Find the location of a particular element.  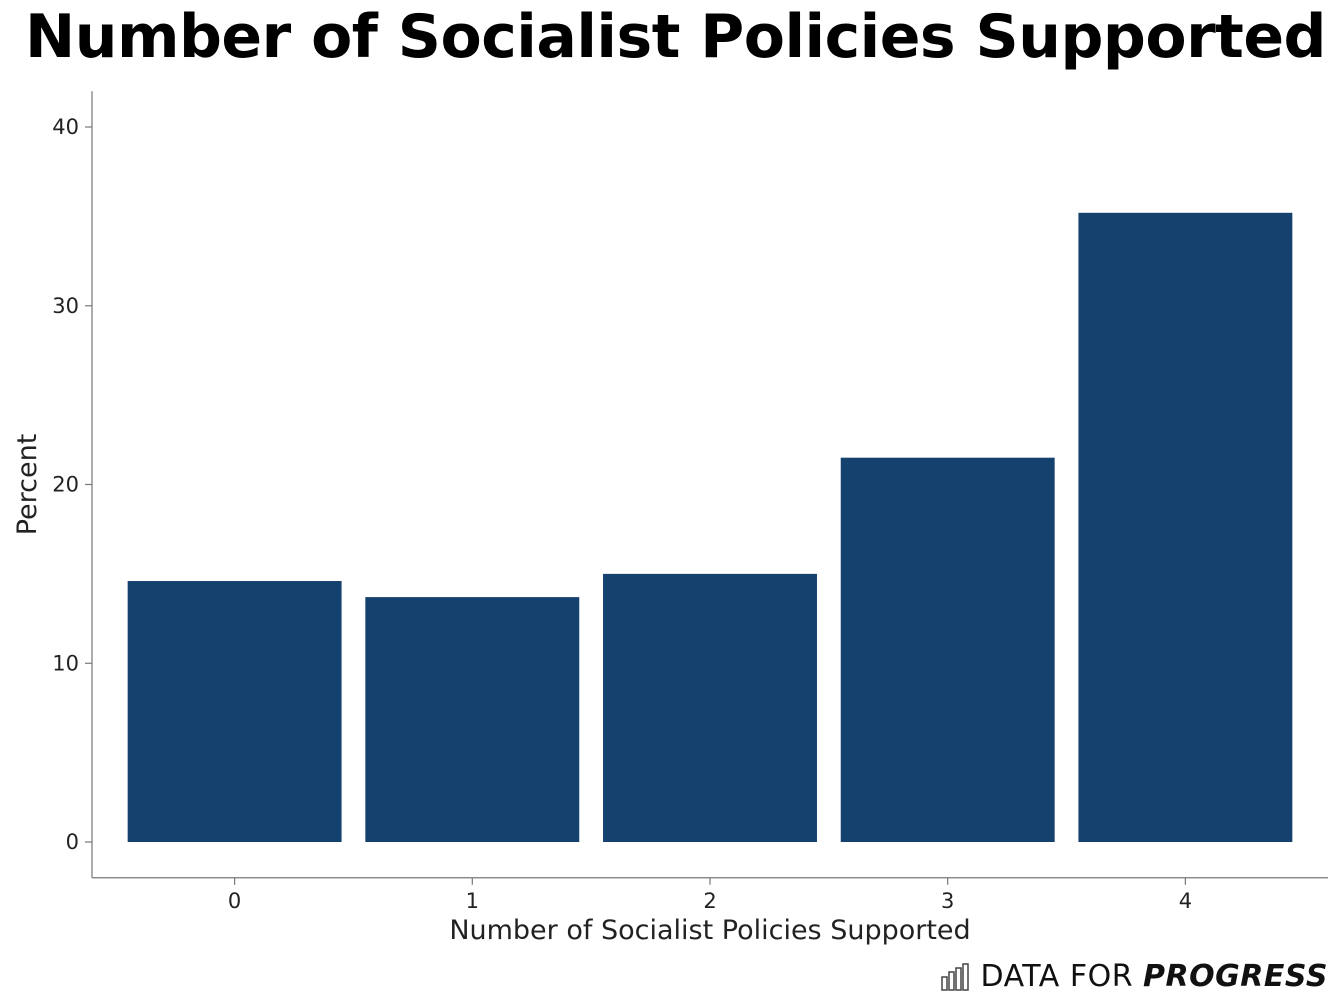

y-tick-label: 10 is located at coordinates (65, 663).